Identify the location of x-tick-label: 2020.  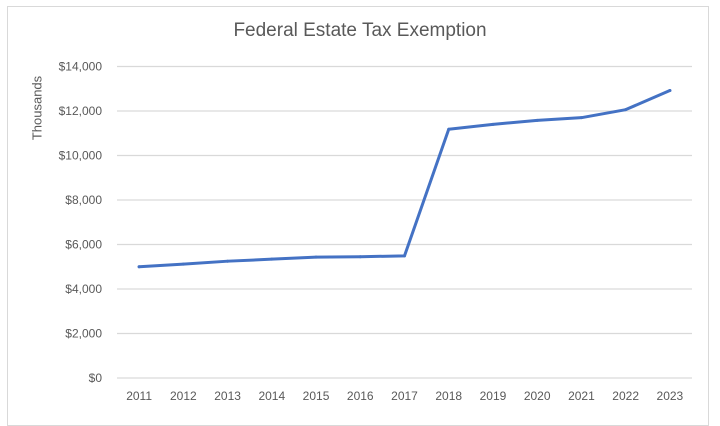
(537, 396).